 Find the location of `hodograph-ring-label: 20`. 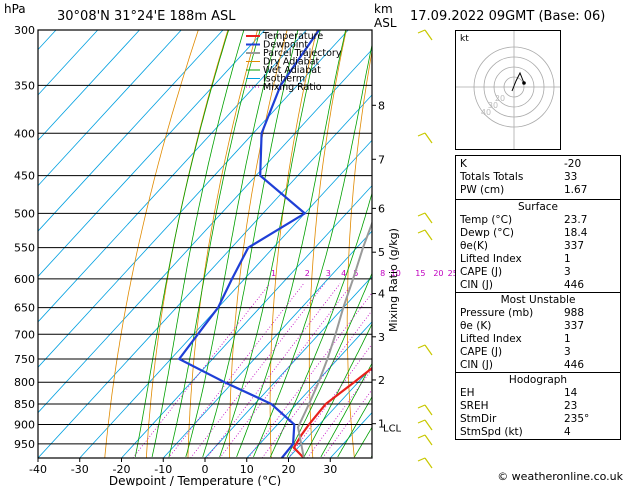

hodograph-ring-label: 20 is located at coordinates (500, 98).